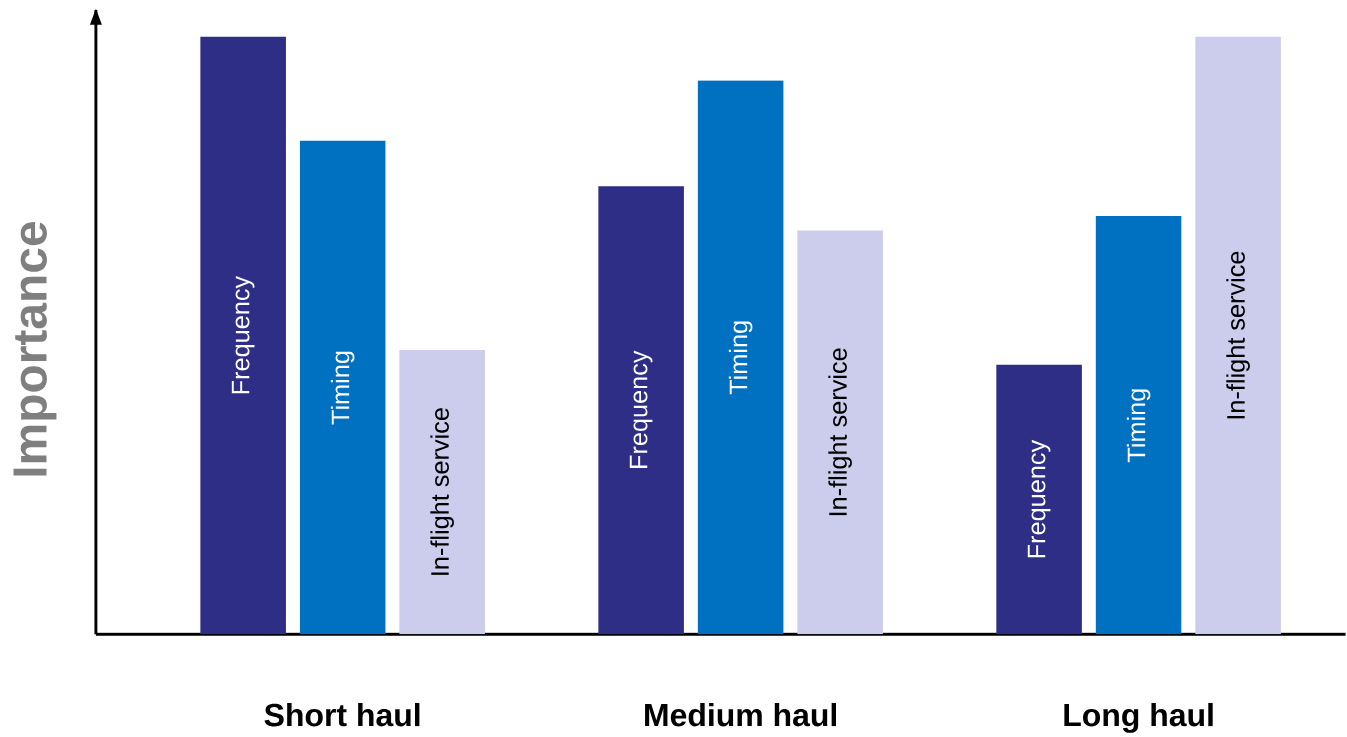 The image size is (1347, 737). What do you see at coordinates (35, 348) in the screenshot?
I see `y-axis-title: Importance` at bounding box center [35, 348].